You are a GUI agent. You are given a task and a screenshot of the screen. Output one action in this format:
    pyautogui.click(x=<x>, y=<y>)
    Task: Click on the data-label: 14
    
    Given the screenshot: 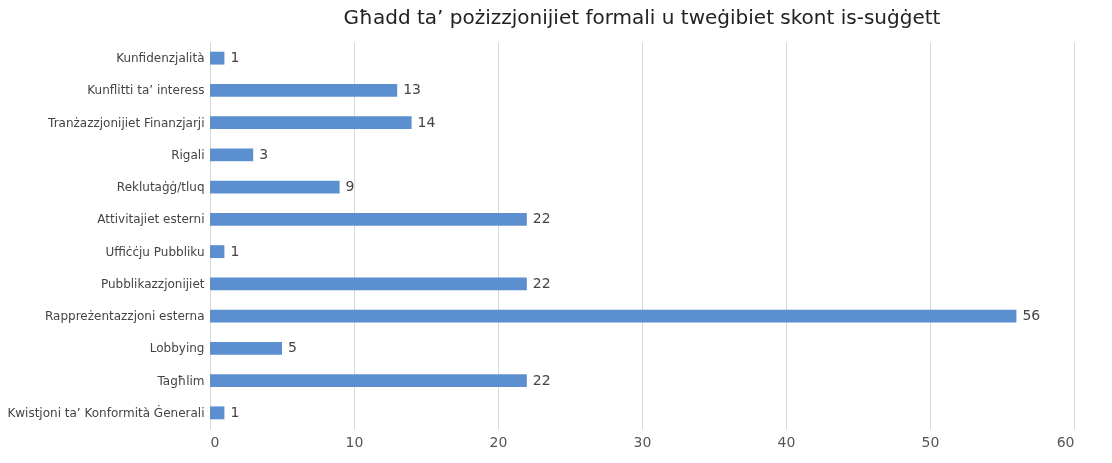 What is the action you would take?
    pyautogui.click(x=426, y=121)
    